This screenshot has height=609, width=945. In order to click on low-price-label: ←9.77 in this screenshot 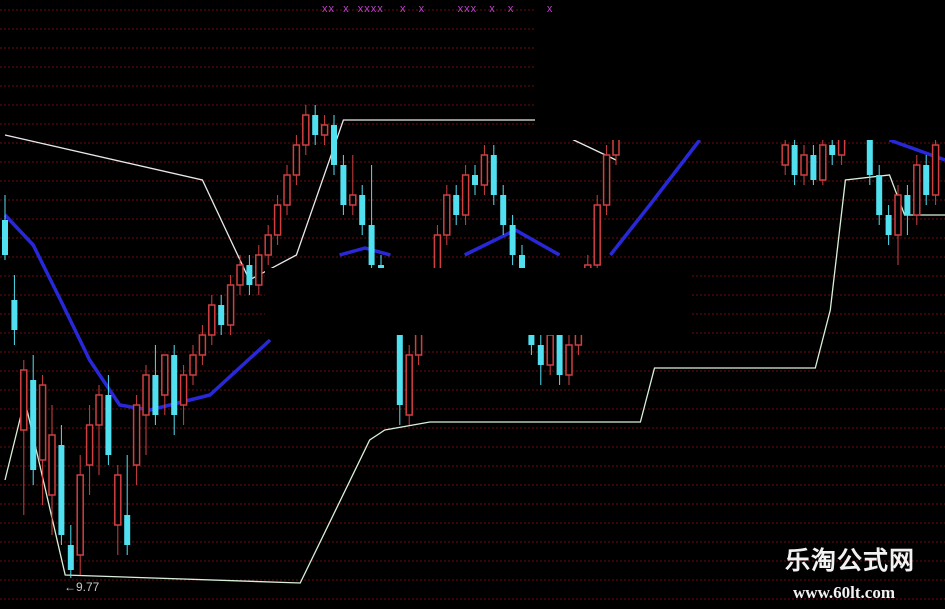, I will do `click(82, 587)`.